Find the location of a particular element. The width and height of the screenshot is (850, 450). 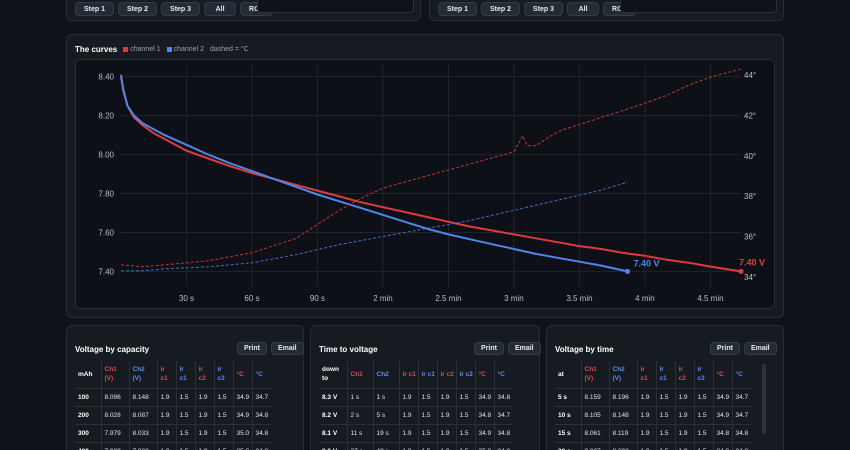

table-row: 4007.9397.9801.91.51.91.535.234.8 is located at coordinates (173, 445).